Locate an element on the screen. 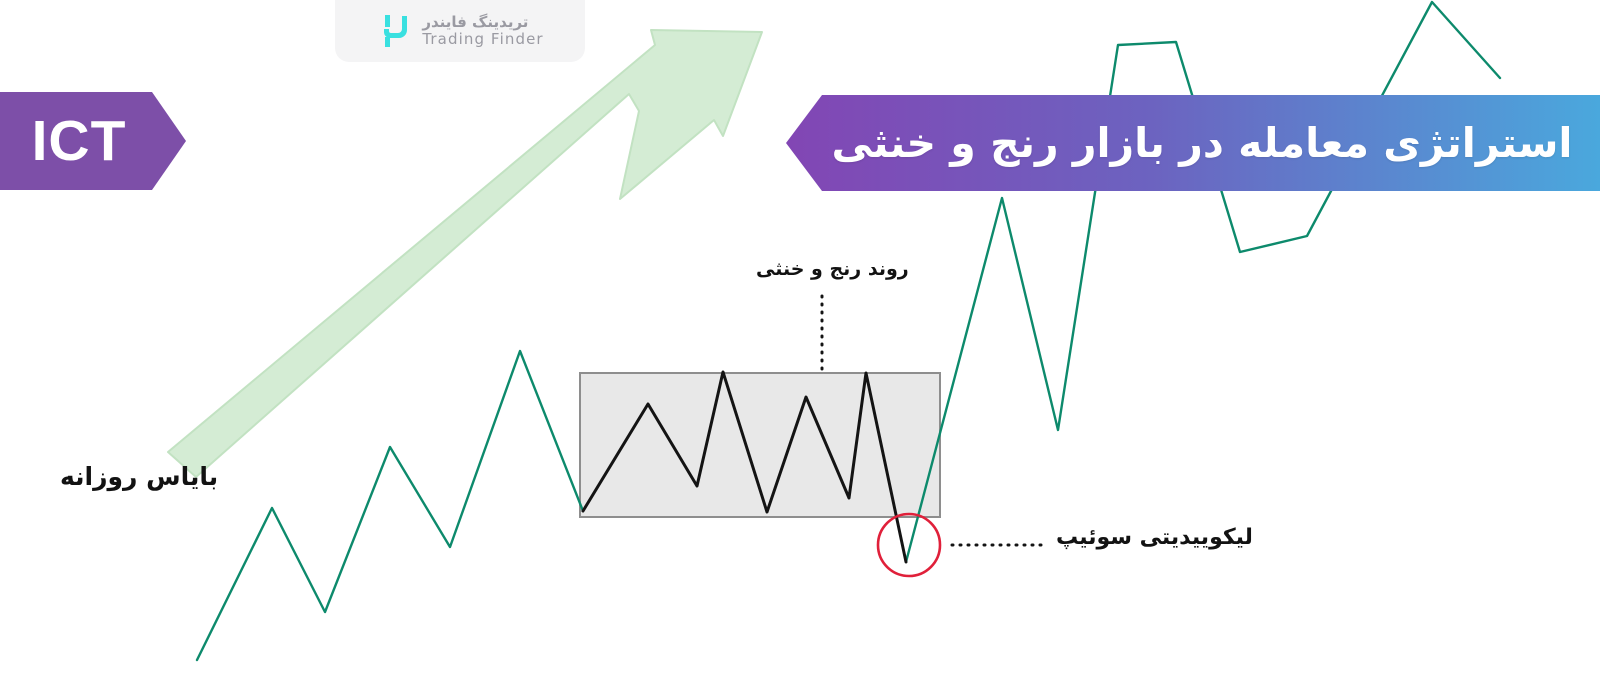 The width and height of the screenshot is (1600, 700). title-banner-shape is located at coordinates (1193, 143).